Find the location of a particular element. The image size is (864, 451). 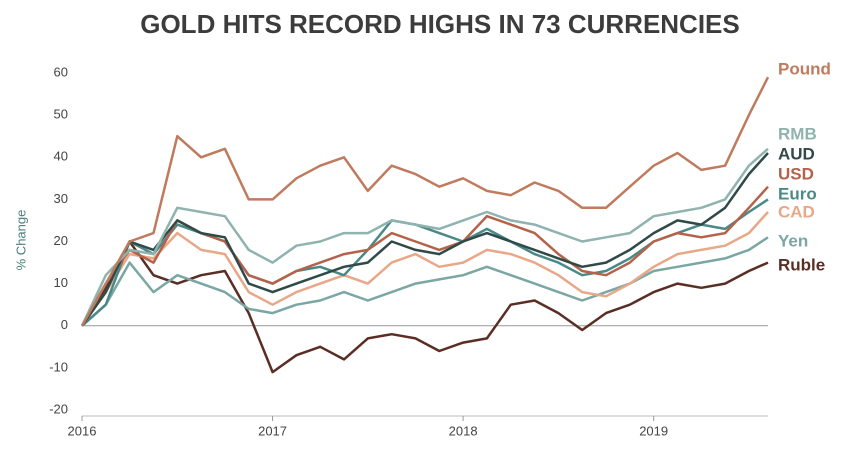

y-axis-label: % Change is located at coordinates (20, 240).